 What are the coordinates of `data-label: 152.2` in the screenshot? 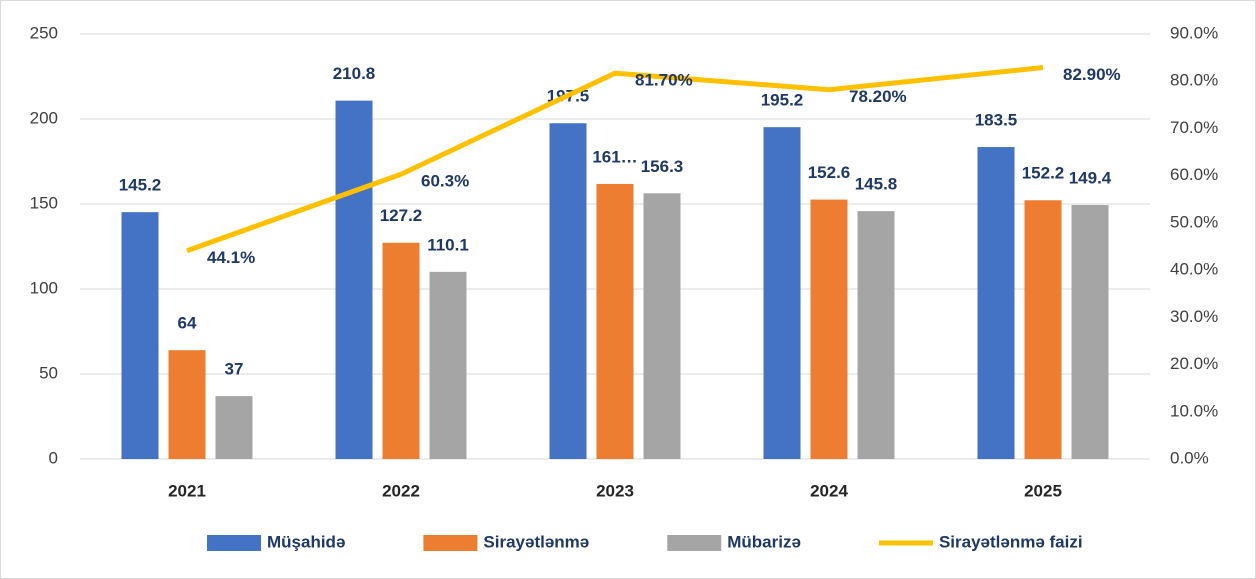 It's located at (1043, 173).